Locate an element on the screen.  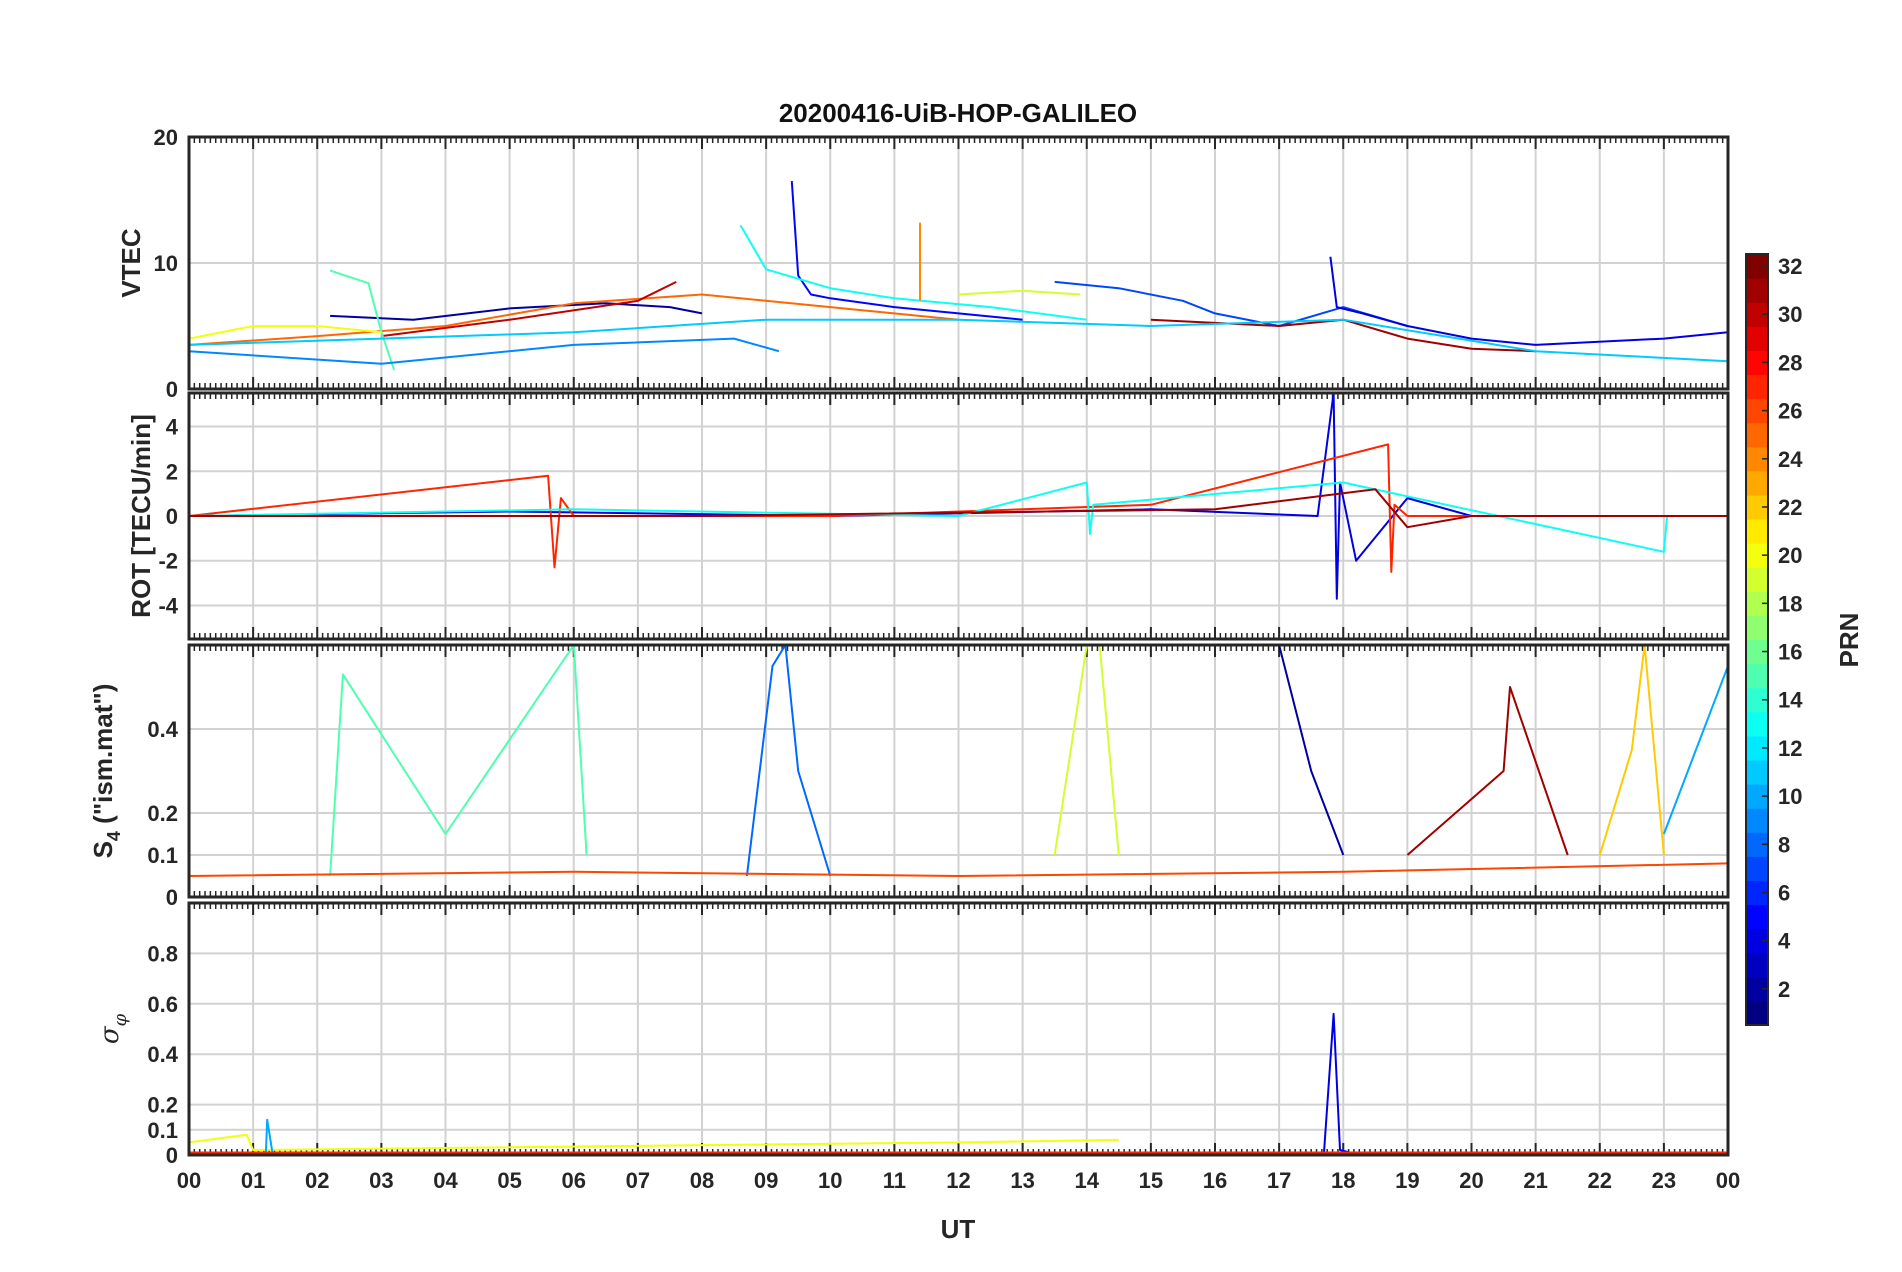
vtec-yticks: 0 10 20 is located at coordinates (166, 263).